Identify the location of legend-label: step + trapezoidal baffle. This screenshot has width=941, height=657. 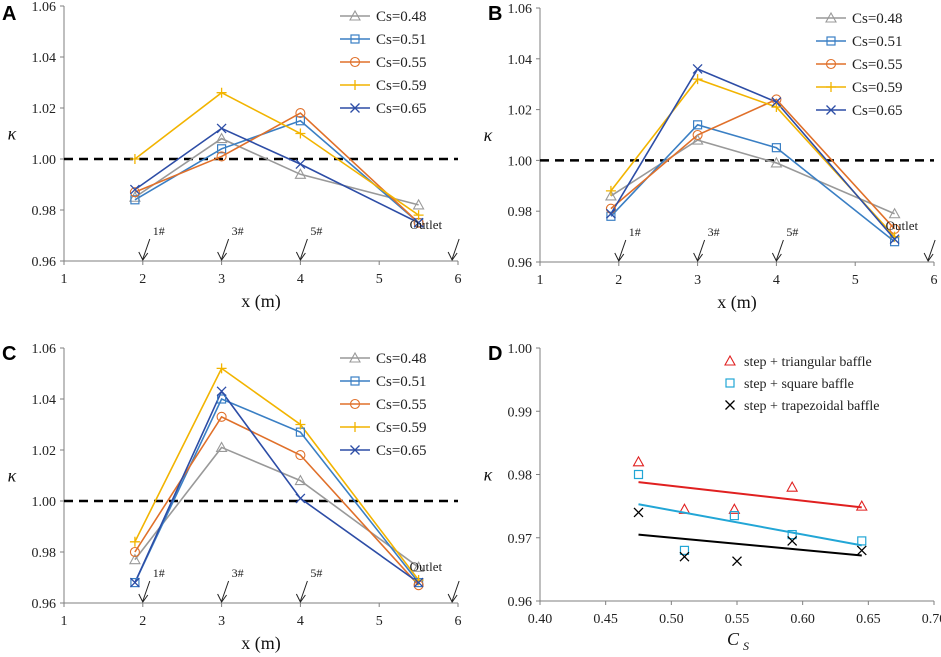
(812, 406).